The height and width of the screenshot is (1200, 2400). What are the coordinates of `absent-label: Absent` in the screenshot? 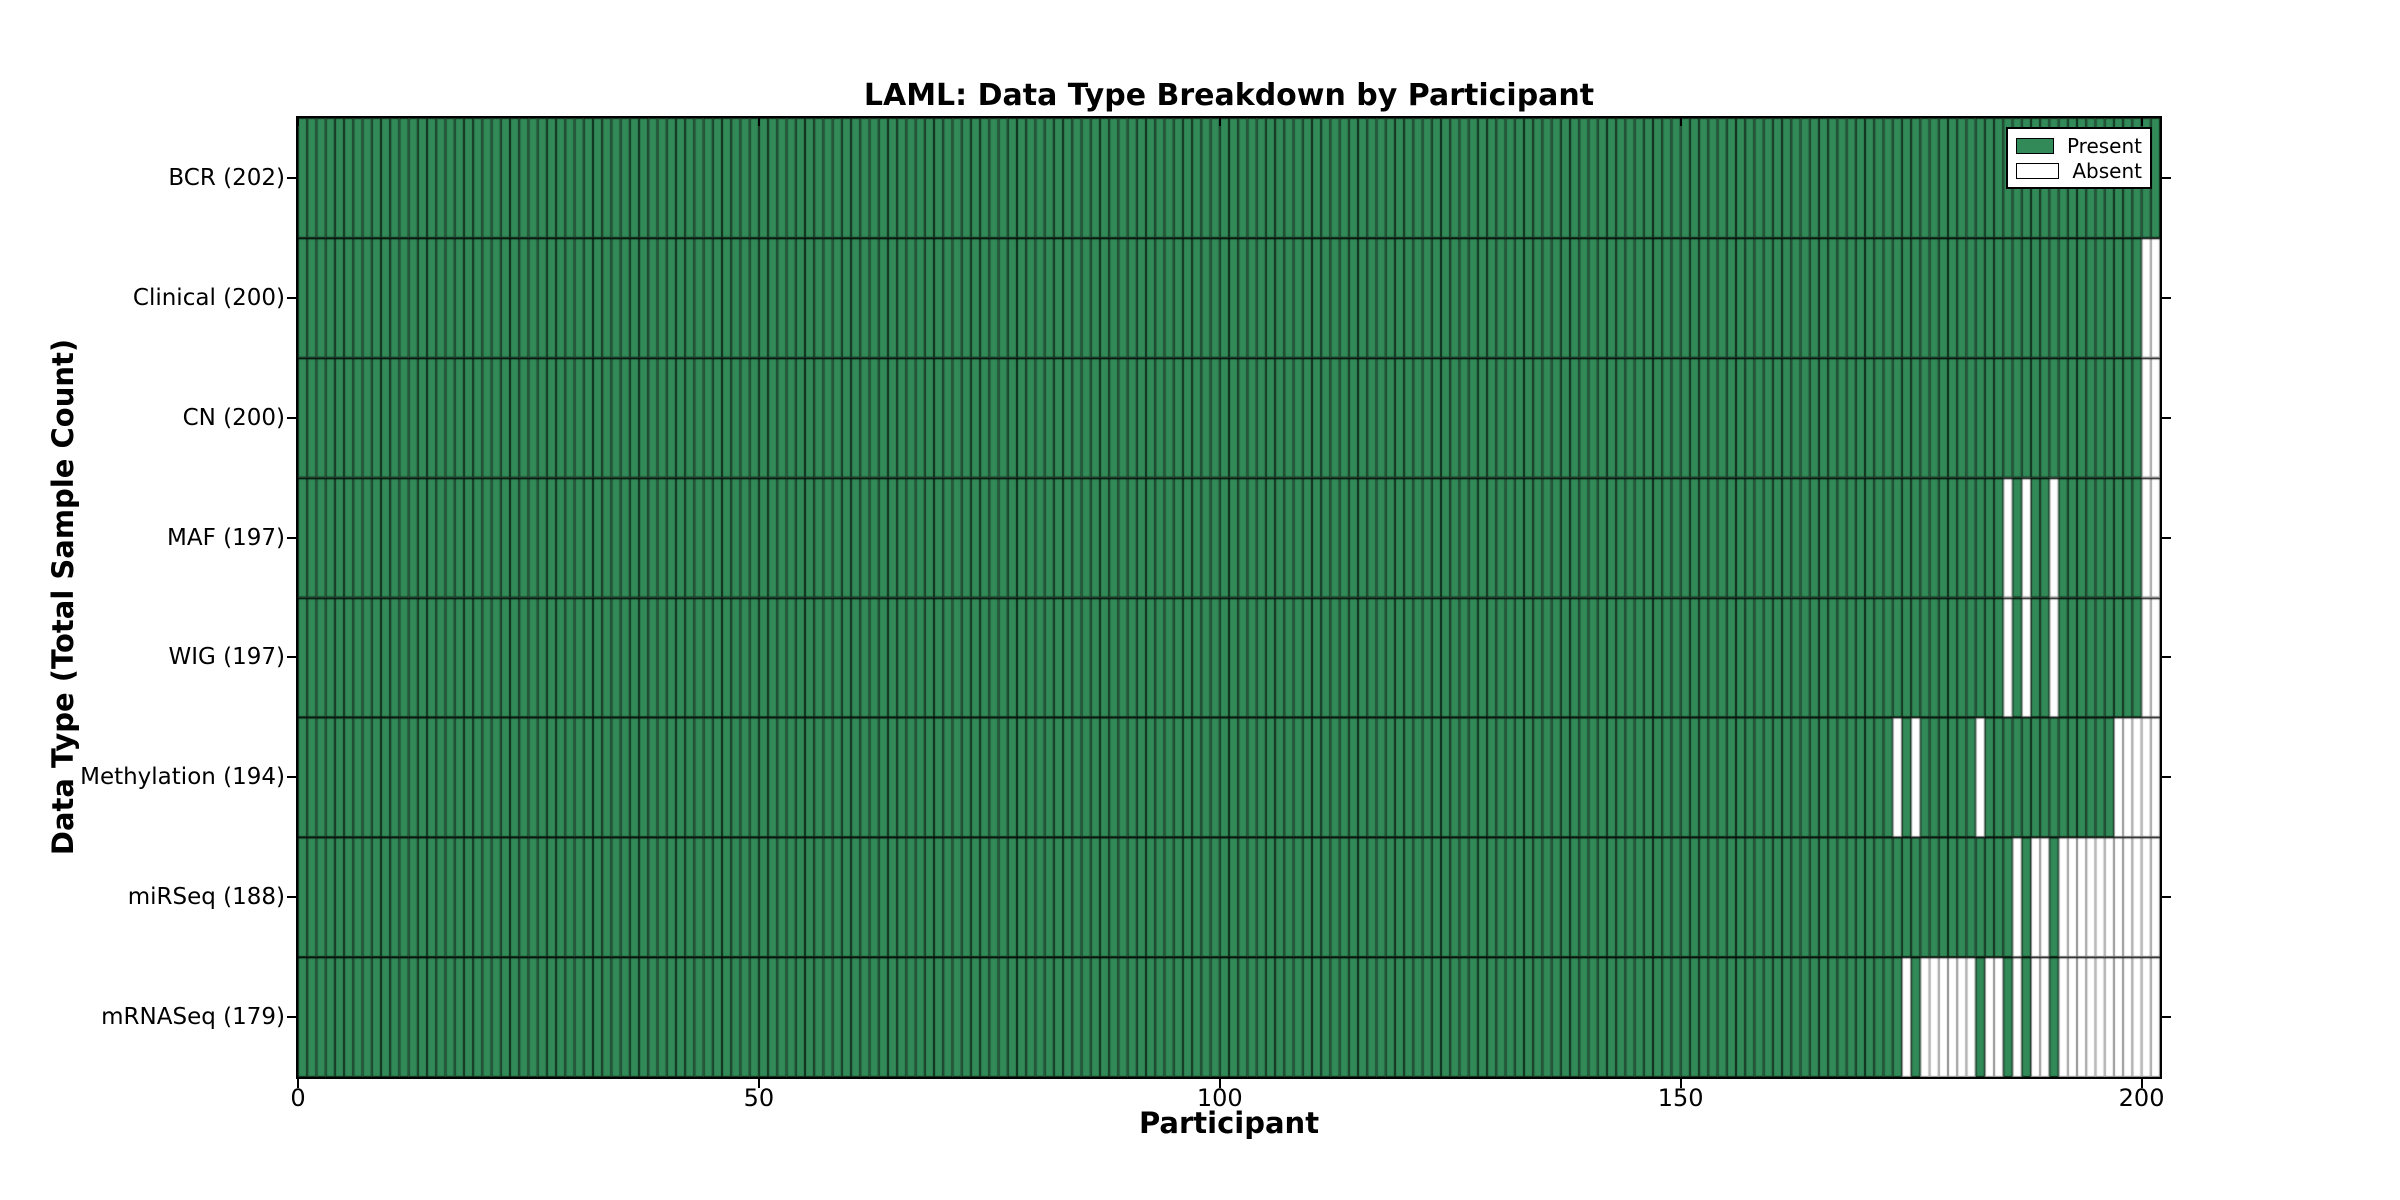 It's located at (2107, 170).